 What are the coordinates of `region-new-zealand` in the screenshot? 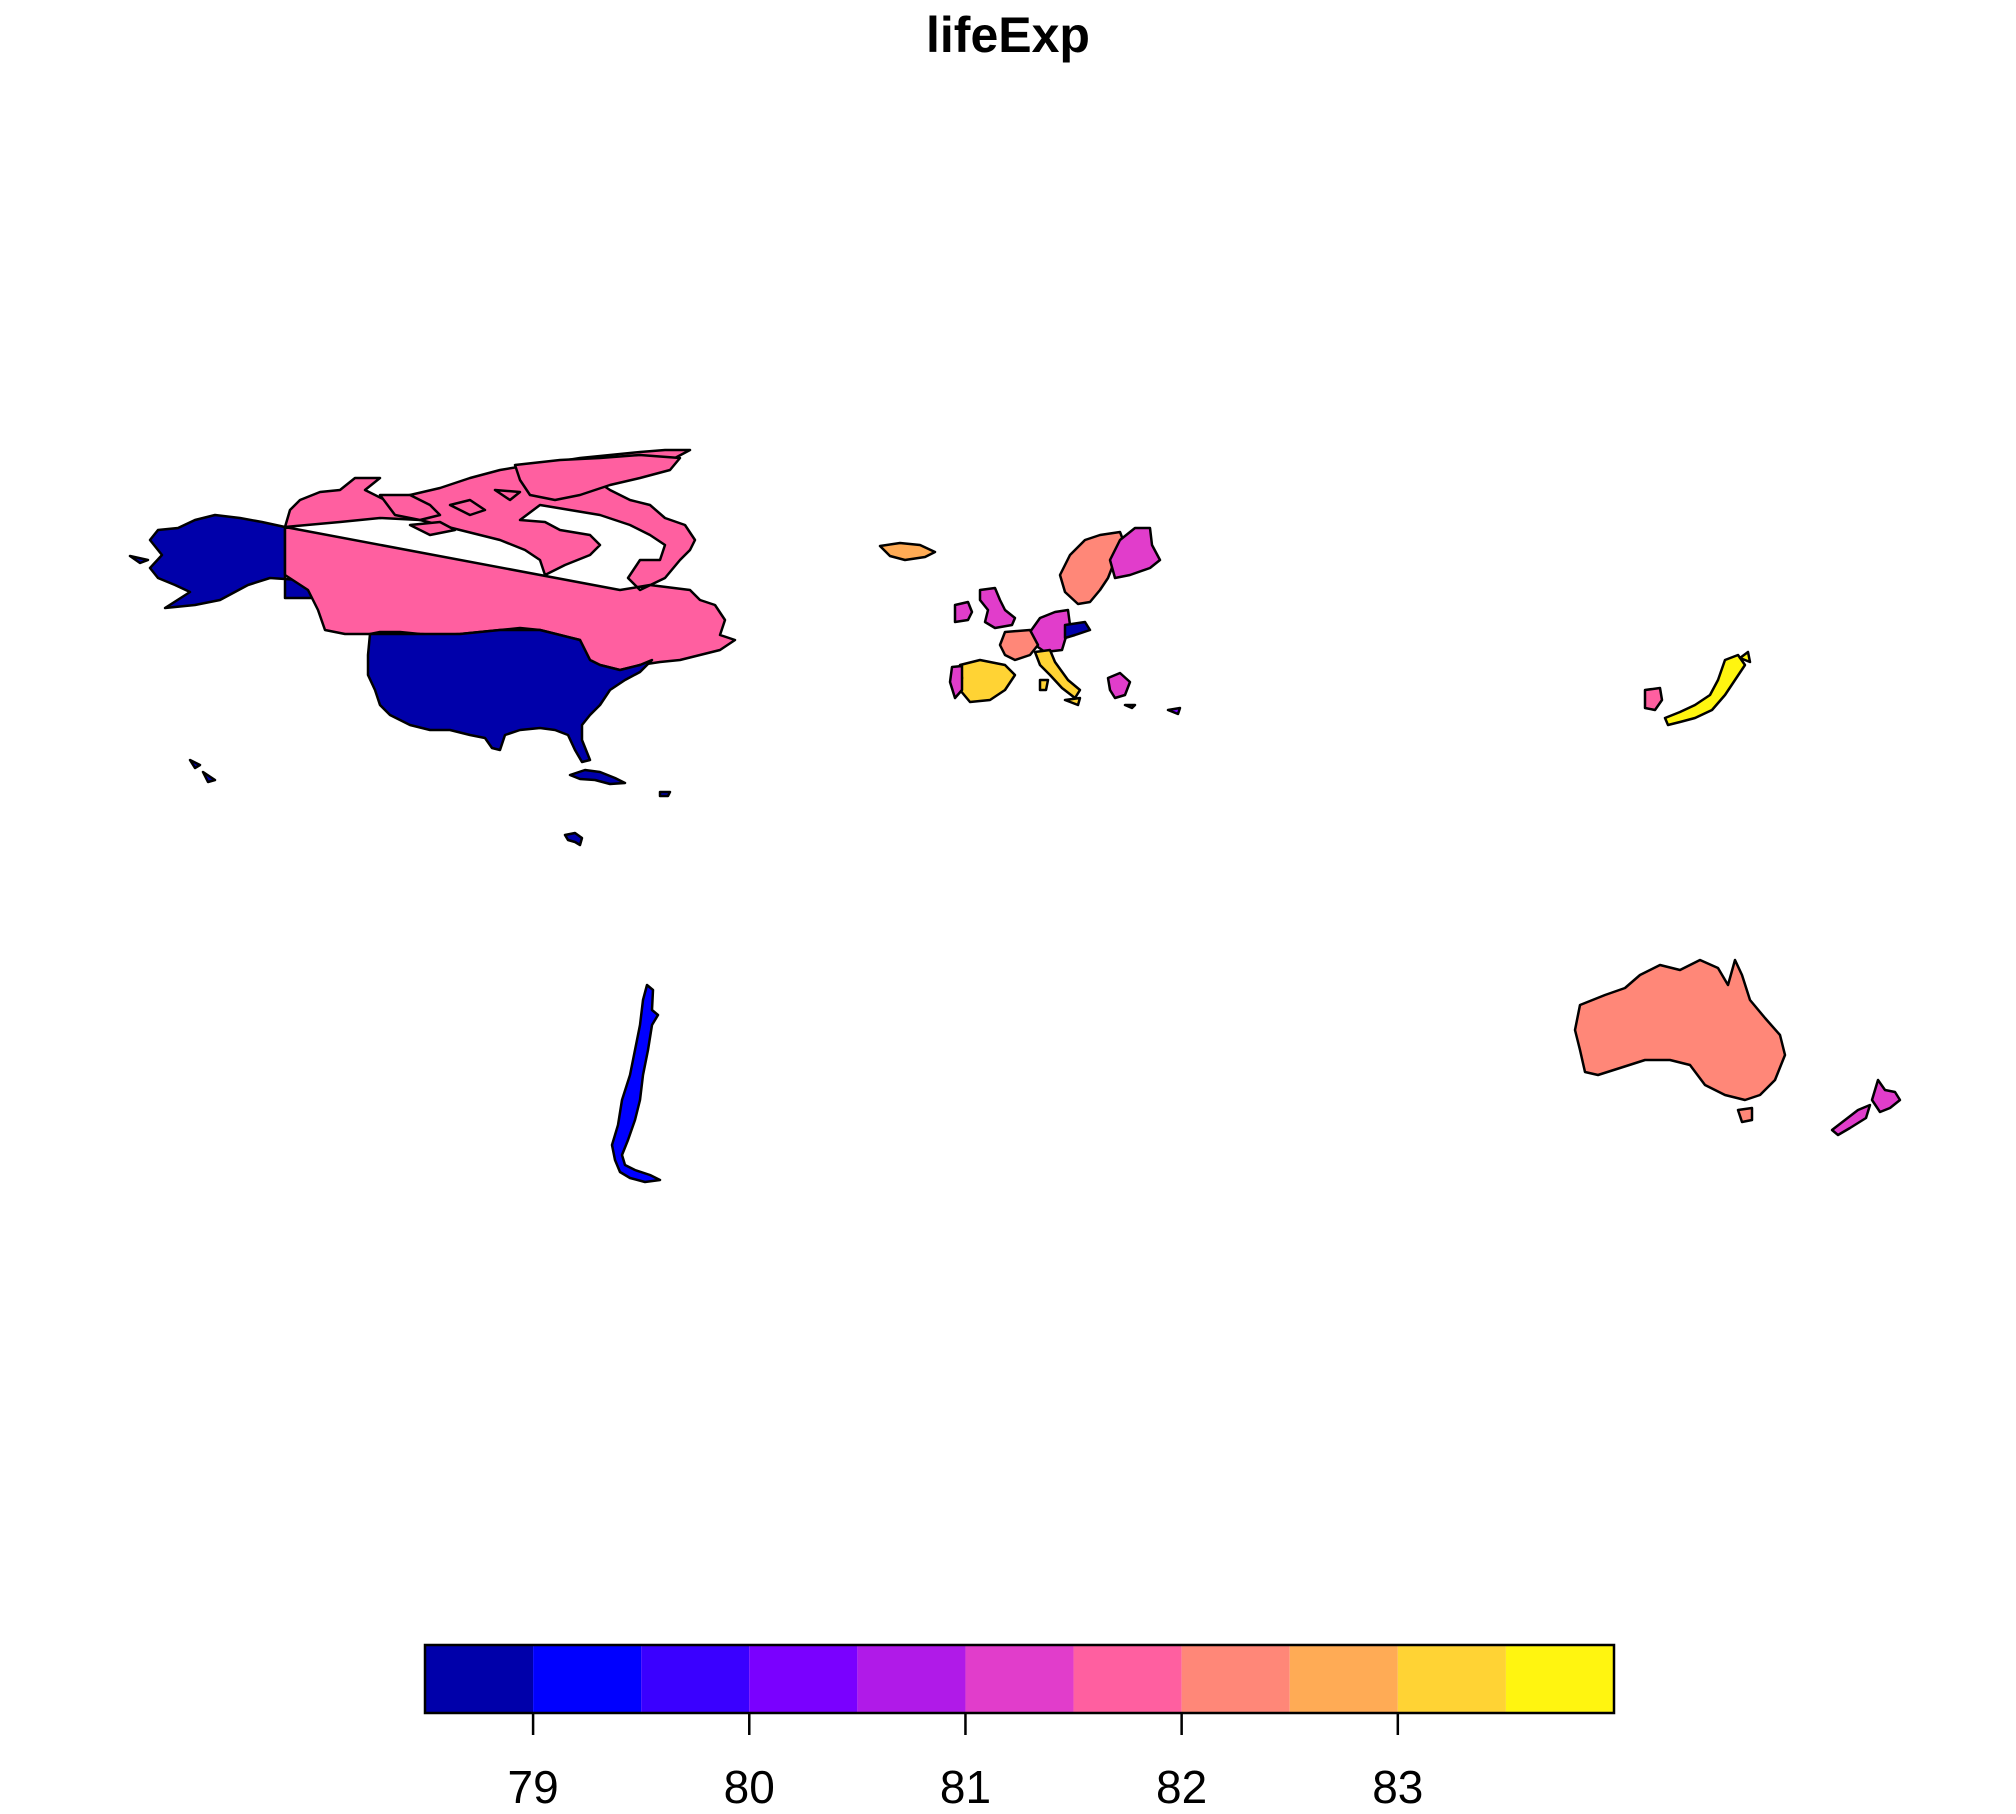 It's located at (1866, 1107).